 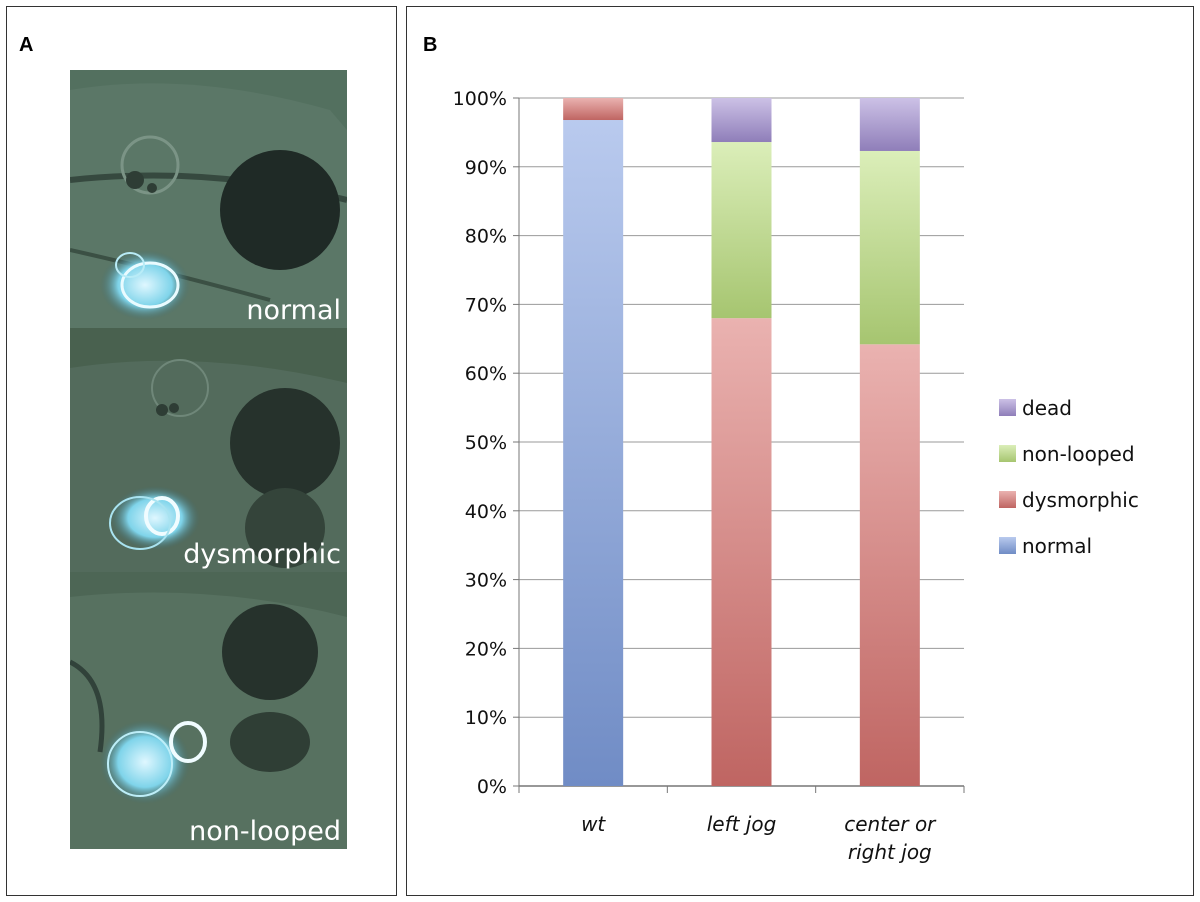 What do you see at coordinates (486, 305) in the screenshot?
I see `y-tick-label: 70%` at bounding box center [486, 305].